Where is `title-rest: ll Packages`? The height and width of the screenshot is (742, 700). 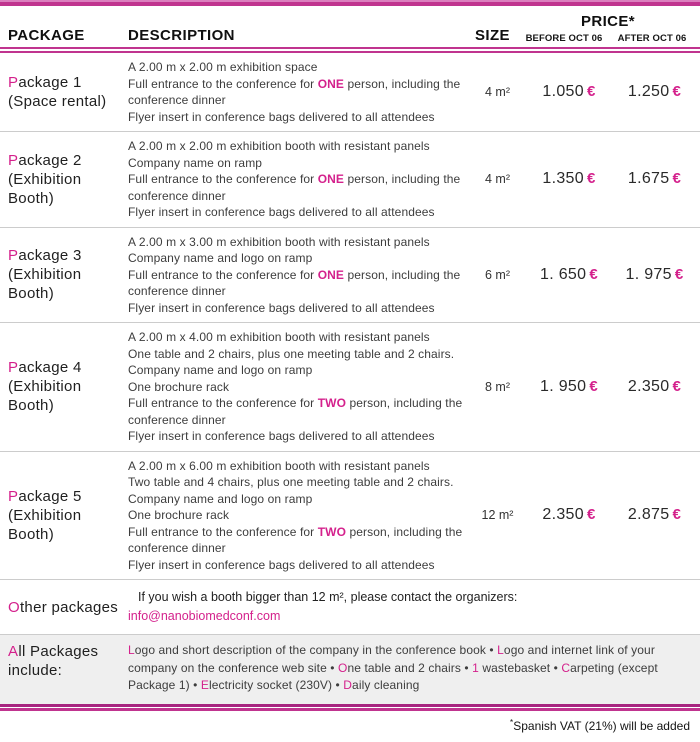
title-rest: ll Packages is located at coordinates (58, 651).